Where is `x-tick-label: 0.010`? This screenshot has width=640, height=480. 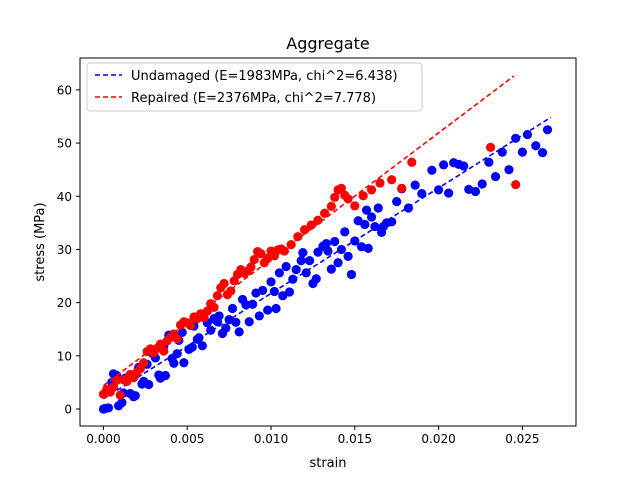 x-tick-label: 0.010 is located at coordinates (271, 439).